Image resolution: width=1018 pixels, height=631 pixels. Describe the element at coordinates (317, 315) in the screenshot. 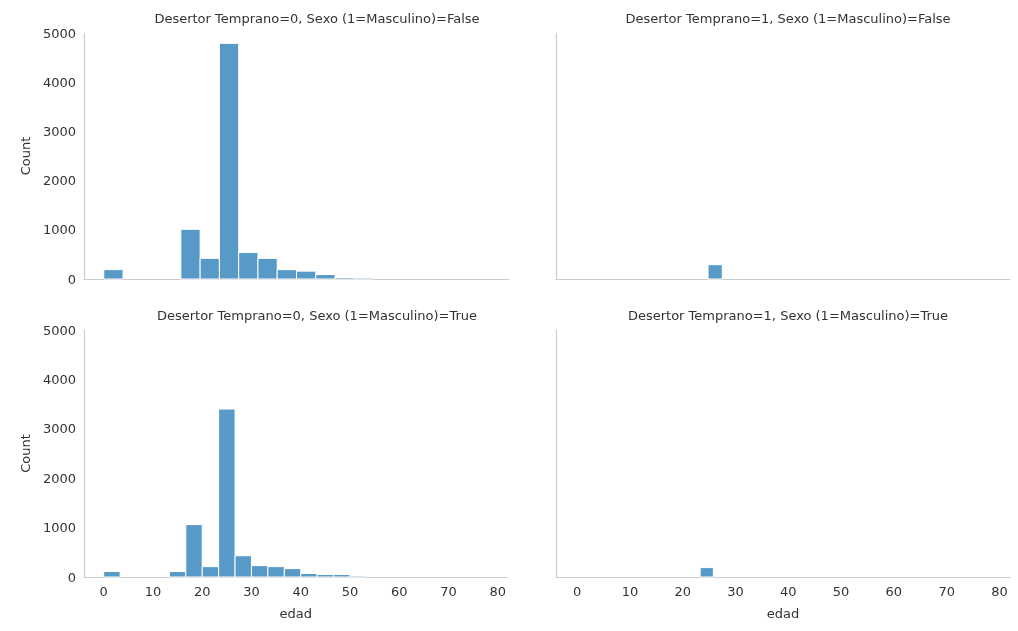

I see `chart-title: Desertor Temprano=0, Sexo (1=Masculino)=True` at that location.